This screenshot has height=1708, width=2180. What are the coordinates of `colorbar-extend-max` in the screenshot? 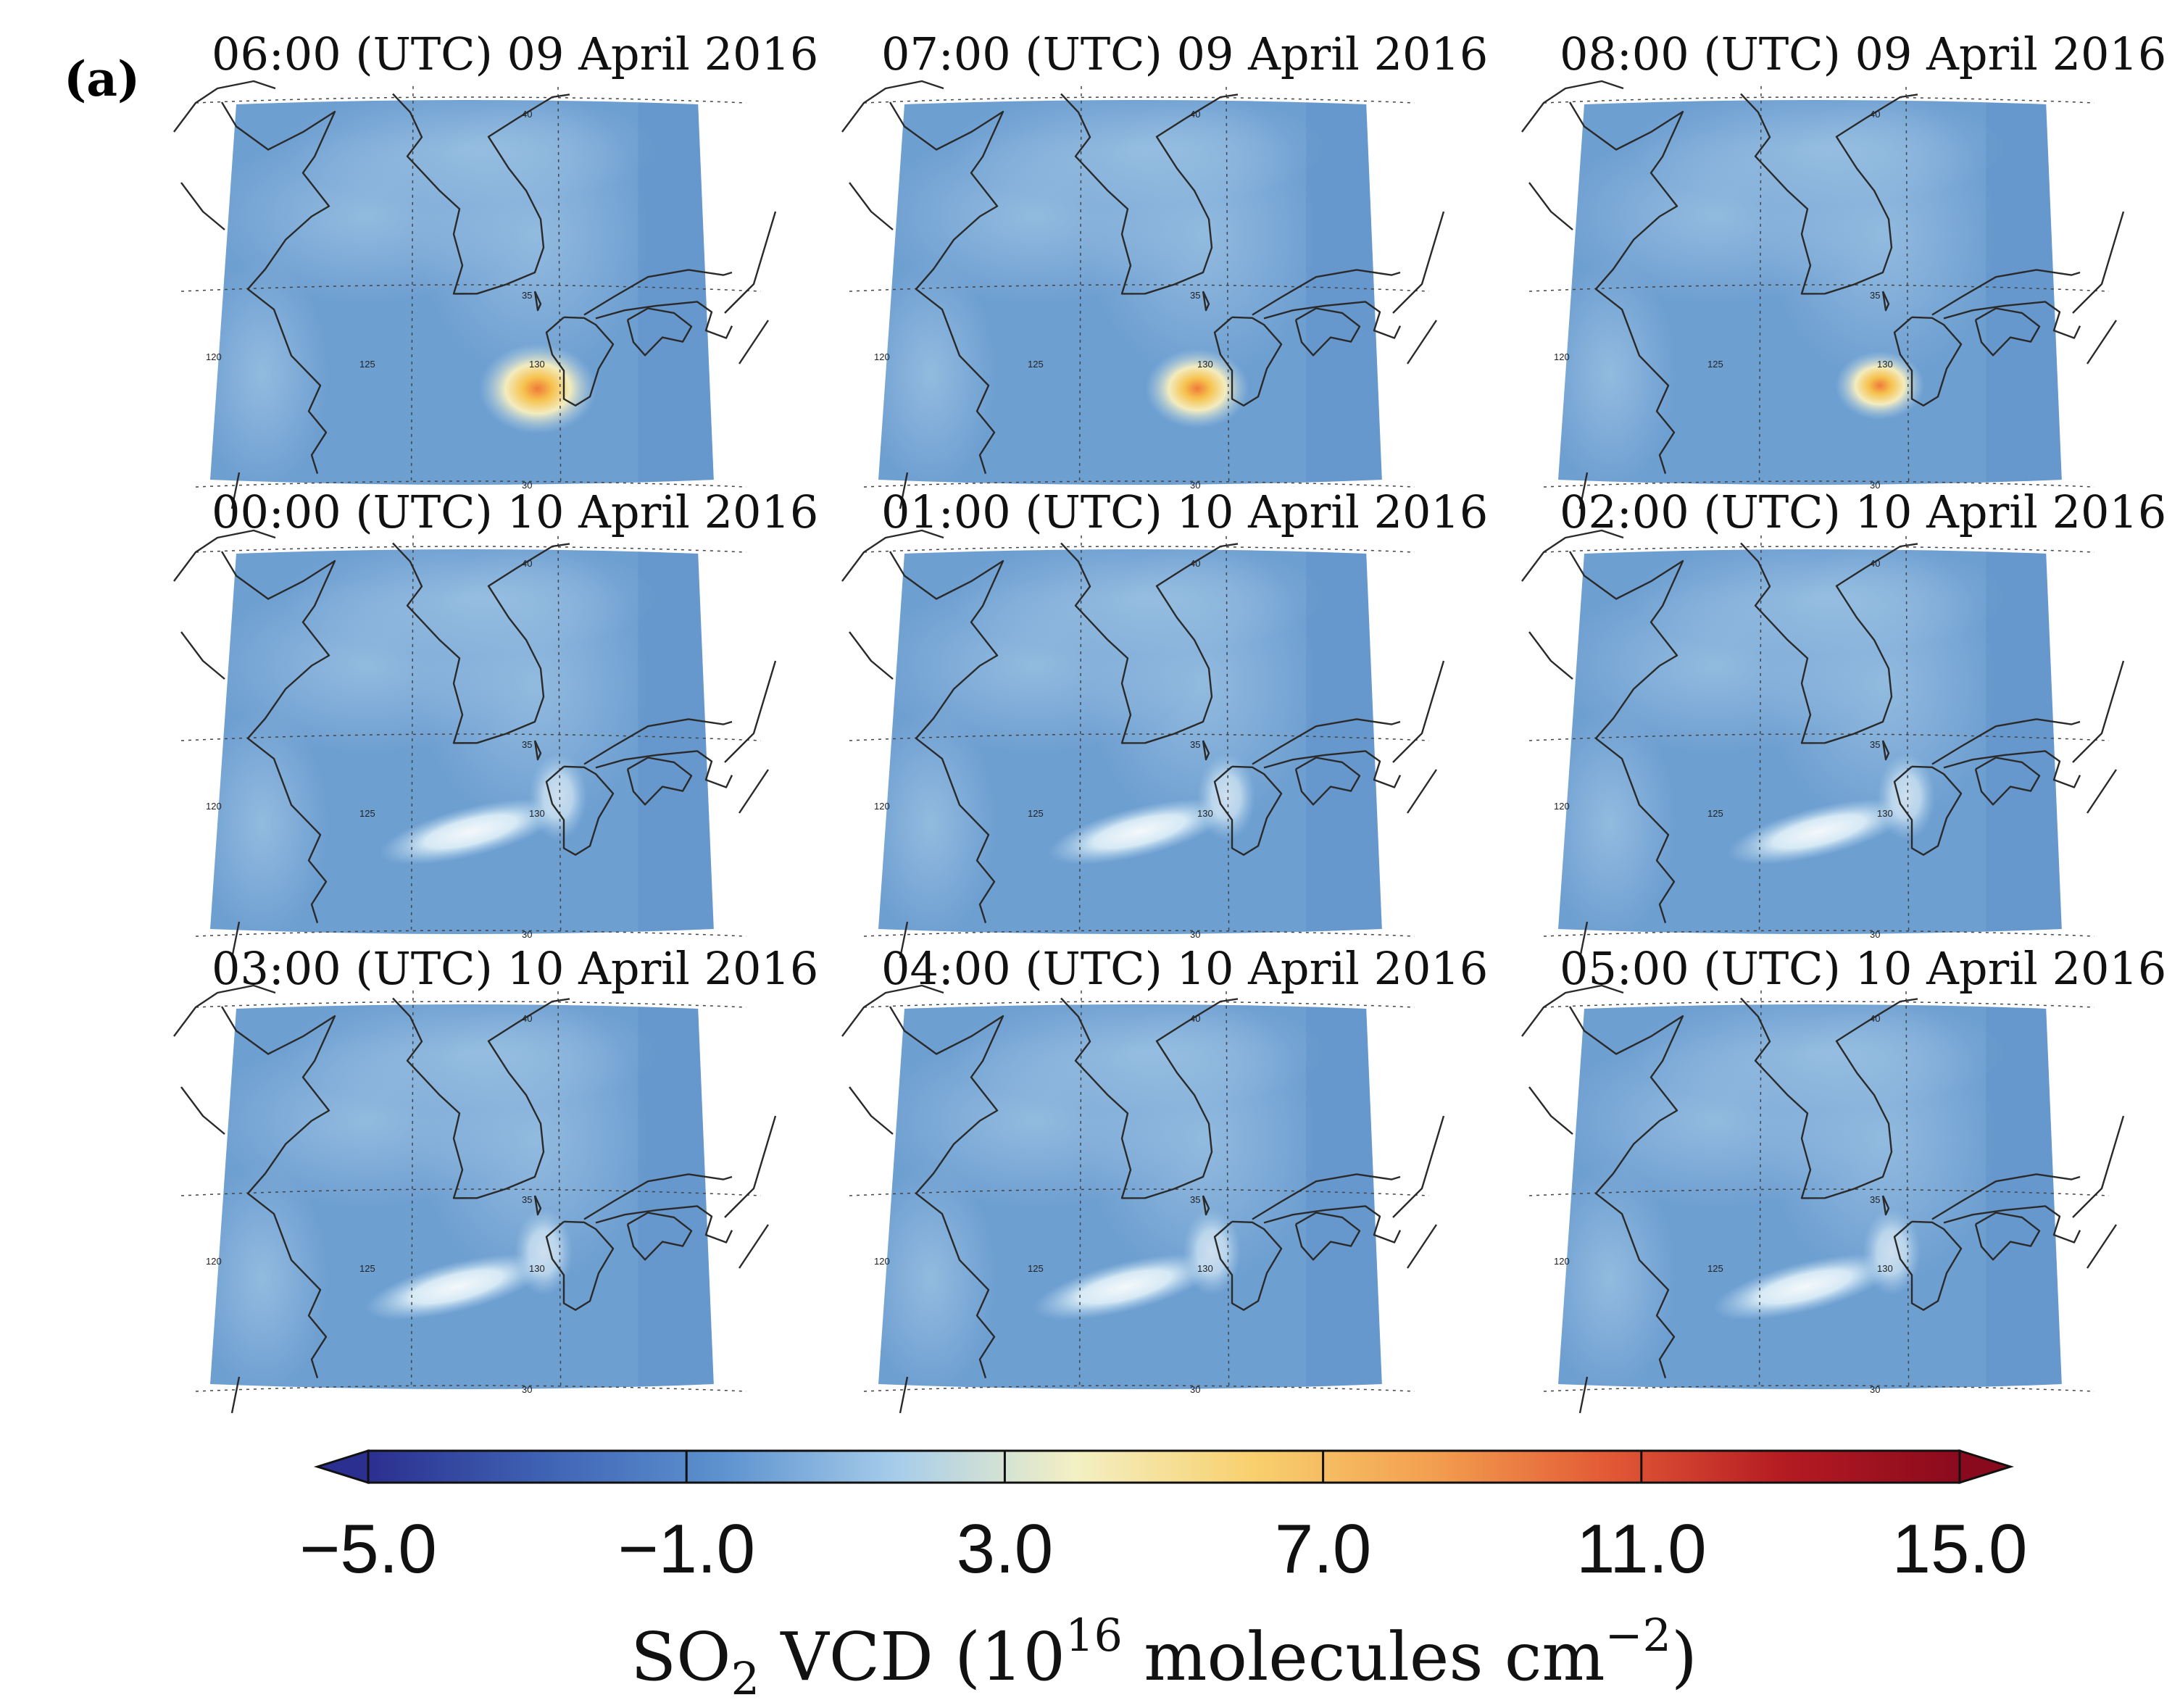 It's located at (1987, 1467).